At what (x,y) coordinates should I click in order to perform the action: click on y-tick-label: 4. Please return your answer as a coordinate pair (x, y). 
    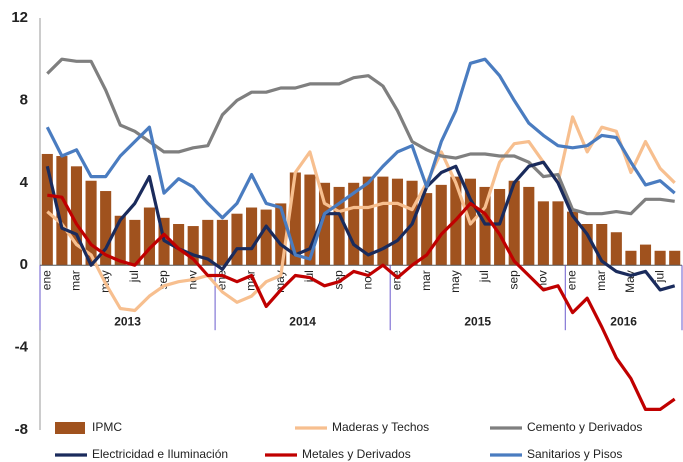
    Looking at the image, I should click on (24, 182).